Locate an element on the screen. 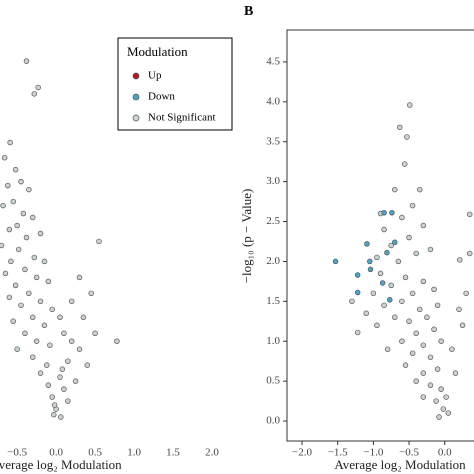 The image size is (474, 474). legend-label: Up is located at coordinates (155, 76).